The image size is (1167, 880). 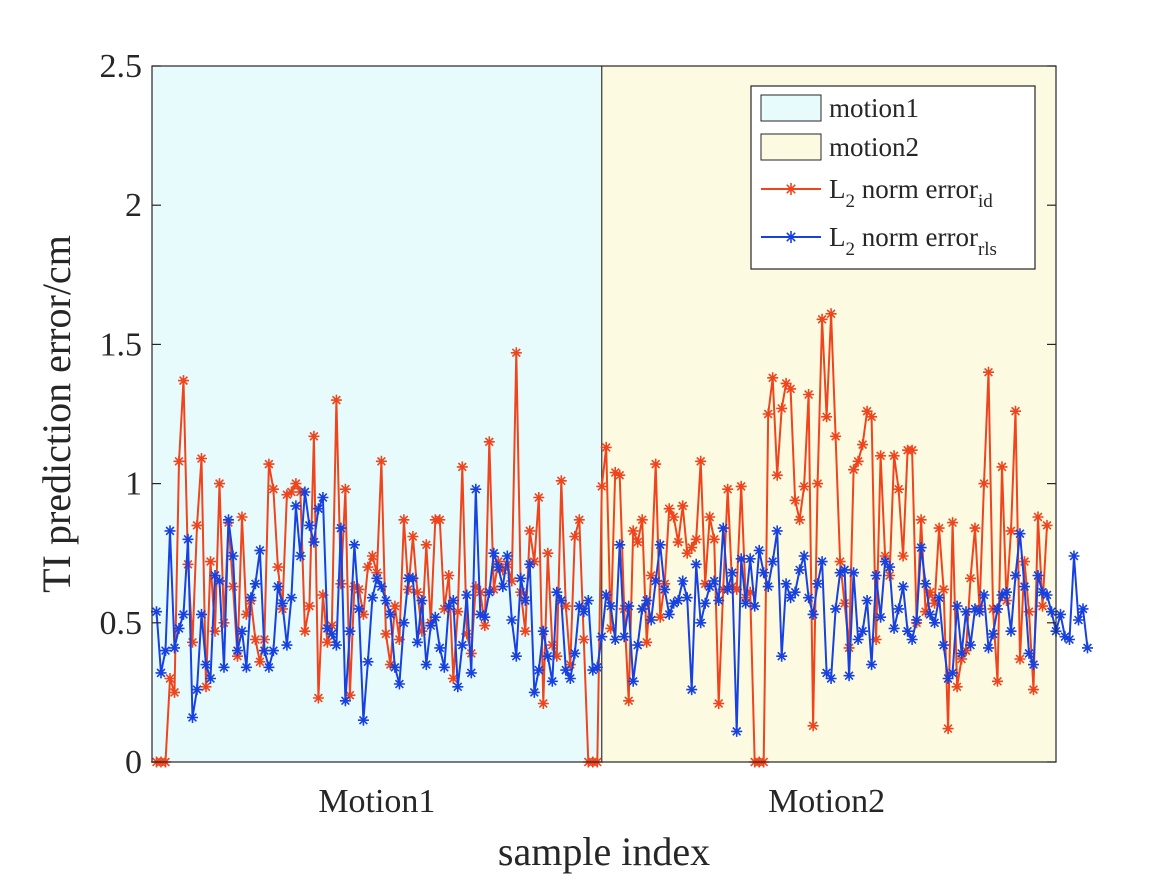 I want to click on legend-label: L2 norm errorrls, so click(x=913, y=241).